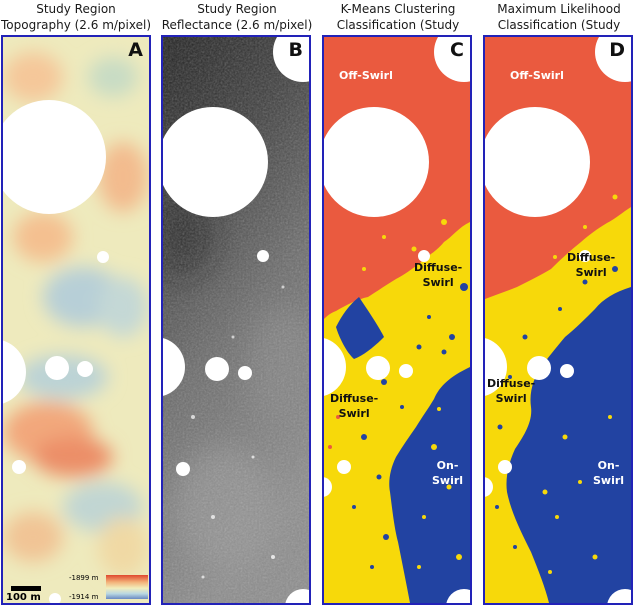 The image size is (637, 609). What do you see at coordinates (295, 50) in the screenshot?
I see `panel-b-letter: B` at bounding box center [295, 50].